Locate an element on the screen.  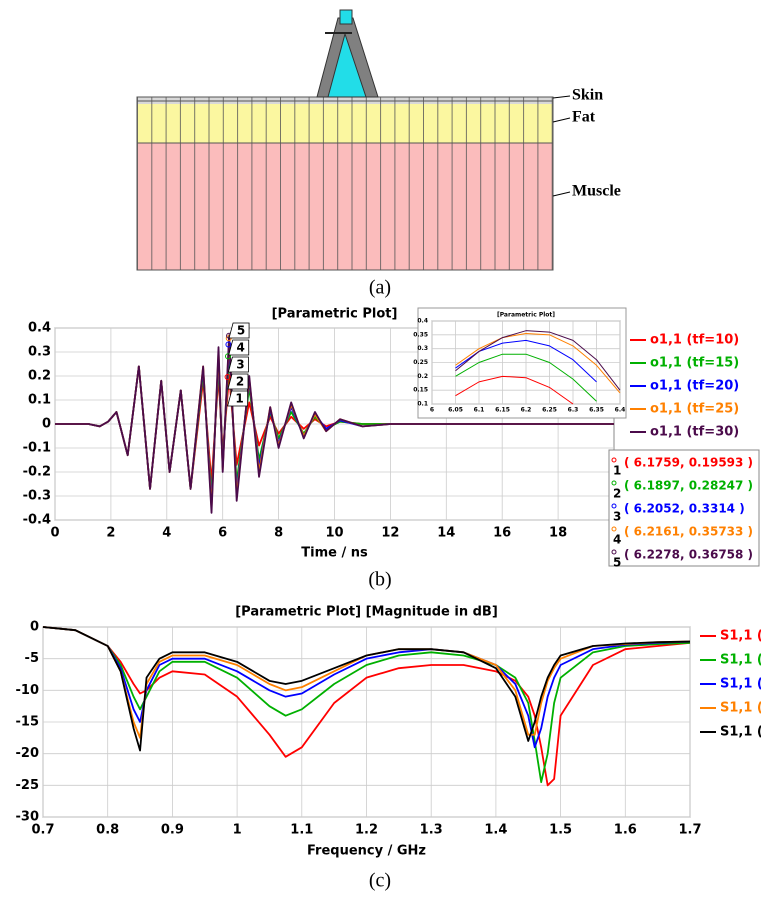
marker-number: 4 is located at coordinates (617, 540).